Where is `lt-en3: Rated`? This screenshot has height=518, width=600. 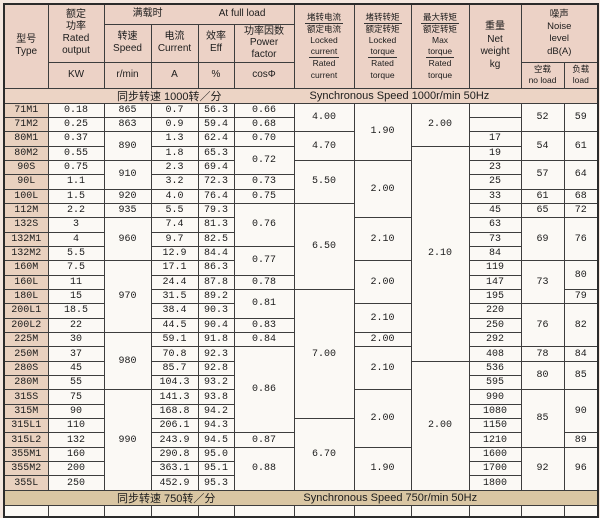 lt-en3: Rated is located at coordinates (382, 63).